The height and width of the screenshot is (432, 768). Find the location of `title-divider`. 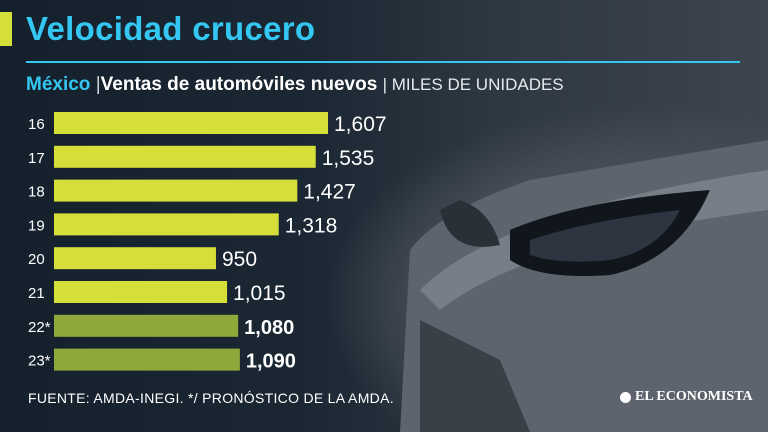

title-divider is located at coordinates (383, 62).